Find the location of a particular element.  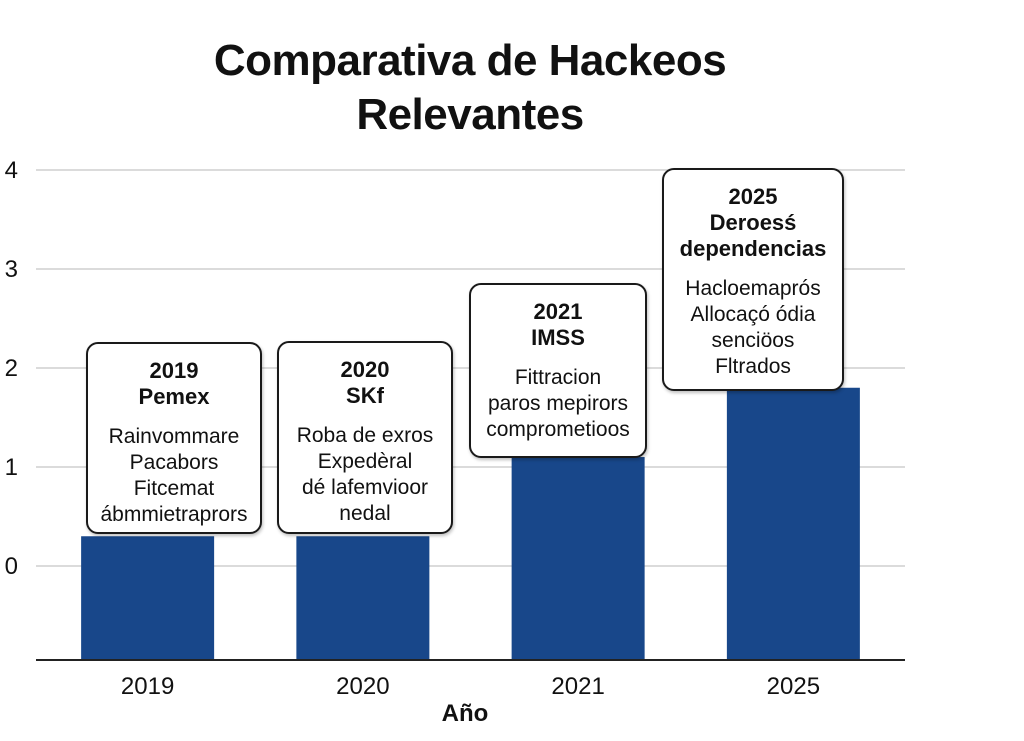

annotation-header-line: SKf is located at coordinates (365, 395).